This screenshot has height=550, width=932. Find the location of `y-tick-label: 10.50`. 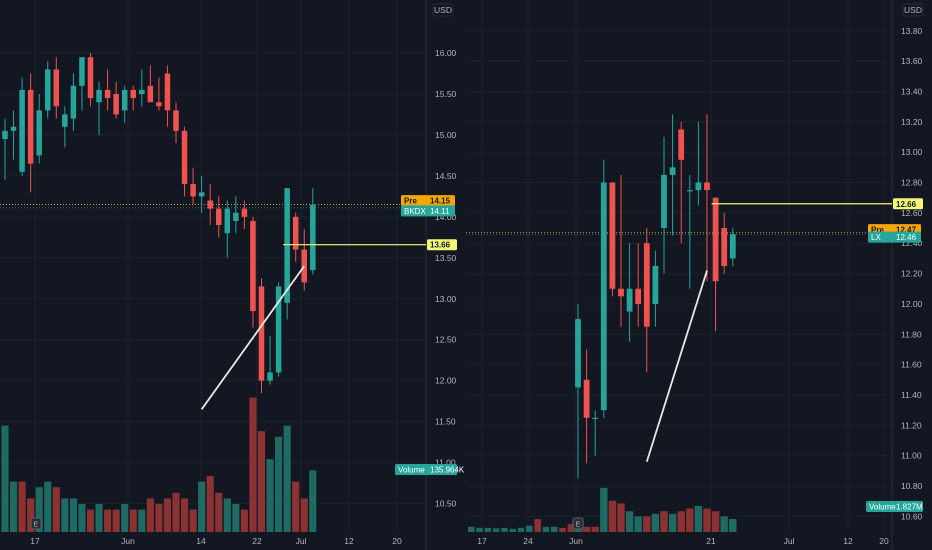

y-tick-label: 10.50 is located at coordinates (446, 504).